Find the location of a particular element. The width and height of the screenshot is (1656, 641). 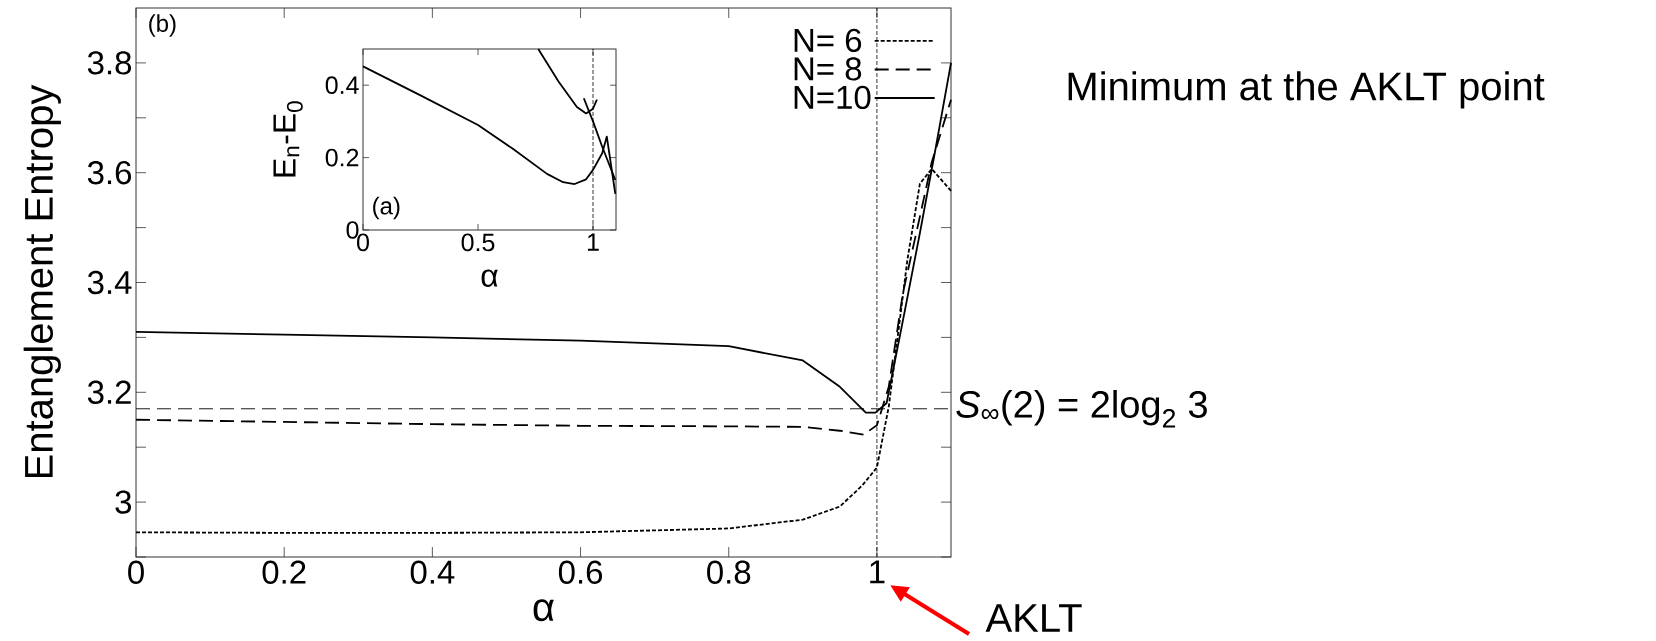

ref-line-label: S$_{∞}$(2) = 2log$_{2}$ 3 is located at coordinates (1081, 409).